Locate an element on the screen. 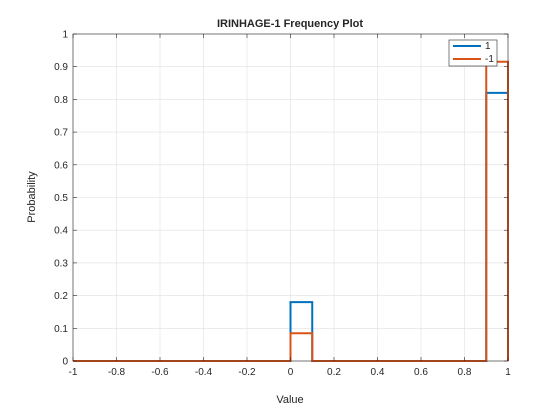 Image resolution: width=560 pixels, height=420 pixels. x-tick-label: -0.4 is located at coordinates (204, 372).